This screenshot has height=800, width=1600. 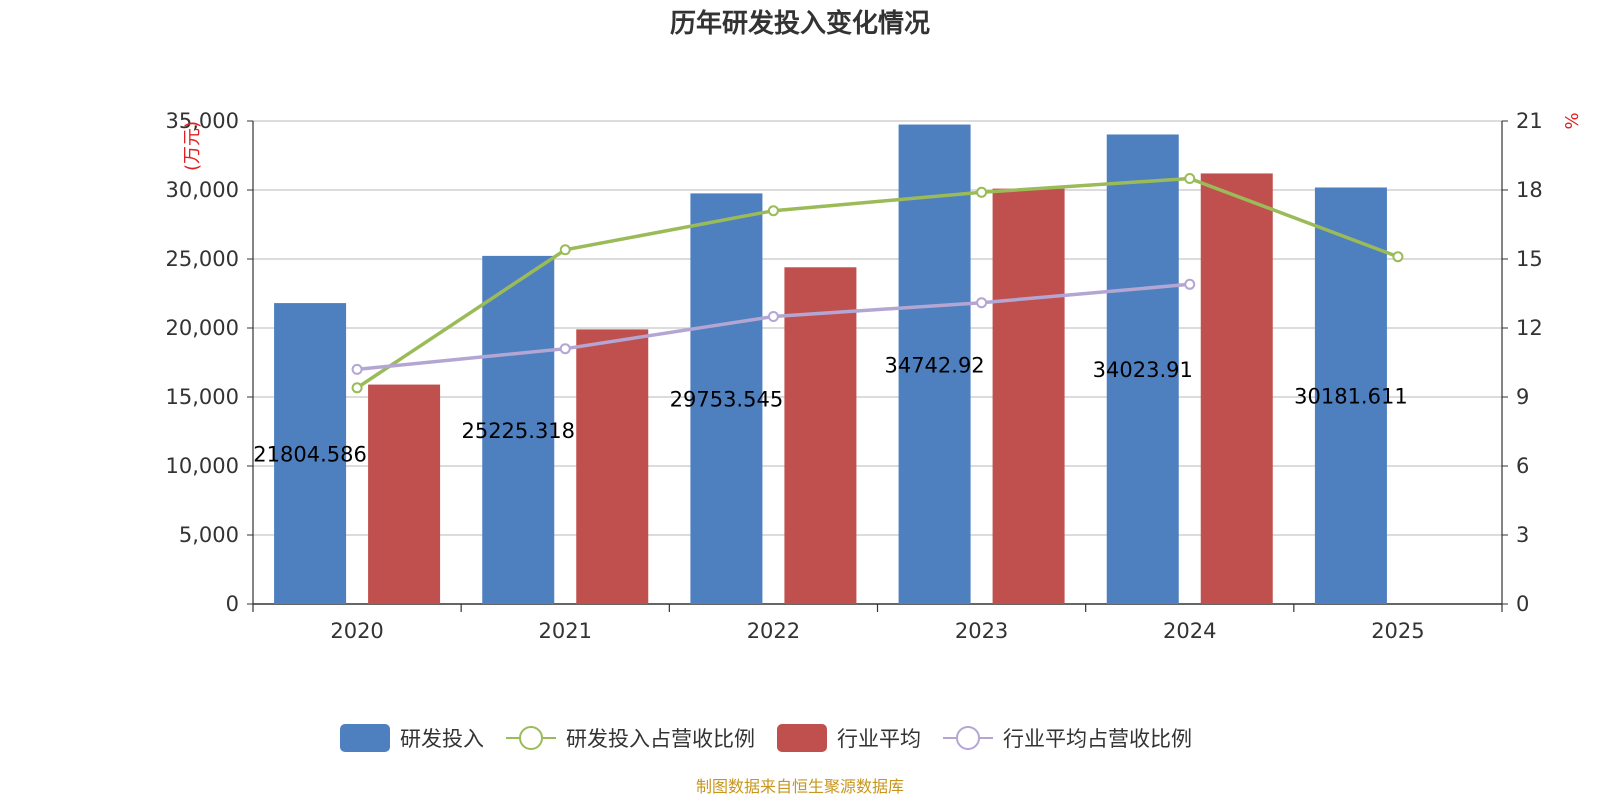 I want to click on x-tick-label: 2020, so click(x=356, y=631).